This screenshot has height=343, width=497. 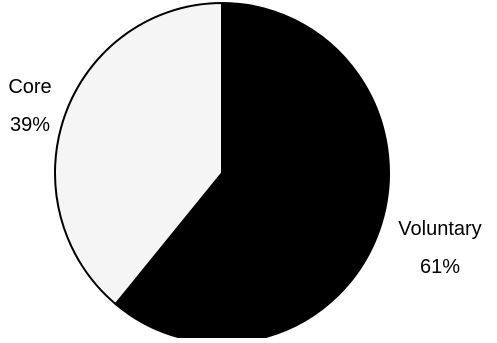 What do you see at coordinates (439, 229) in the screenshot?
I see `slice-label-voluntary: Voluntary` at bounding box center [439, 229].